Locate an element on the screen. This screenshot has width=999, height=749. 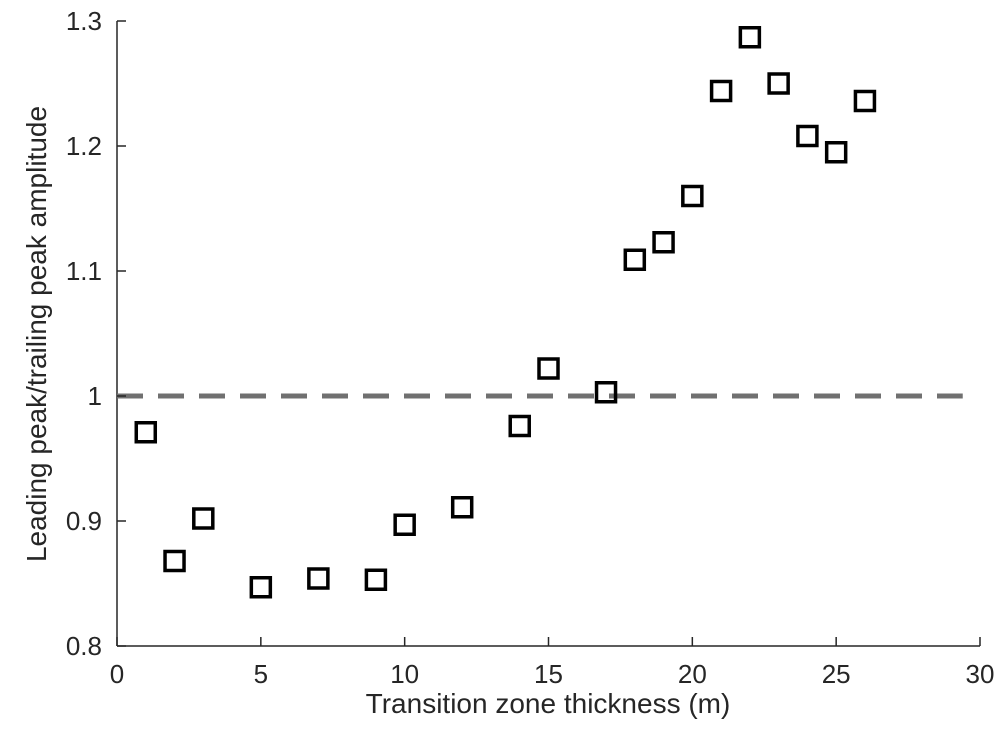
y-tick-label: 0.8 is located at coordinates (84, 646).